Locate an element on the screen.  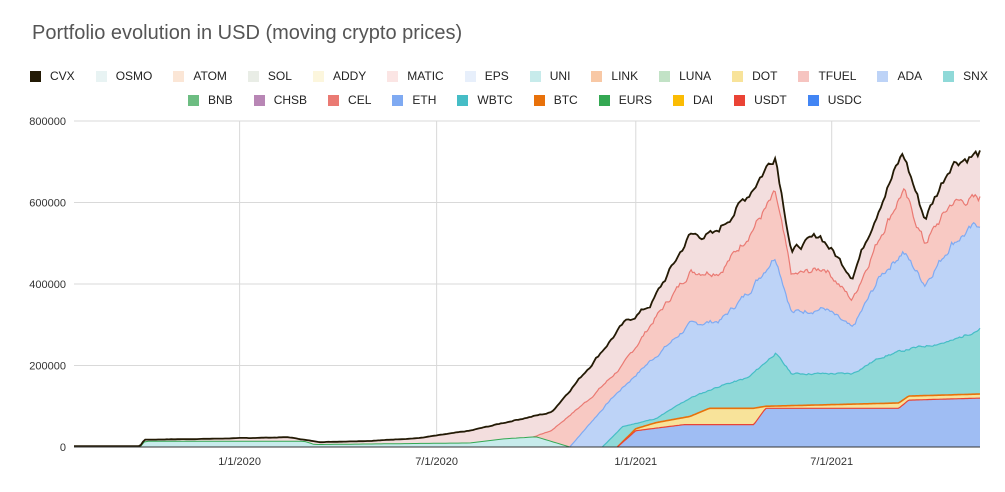
legend-label: WBTC is located at coordinates (495, 100).